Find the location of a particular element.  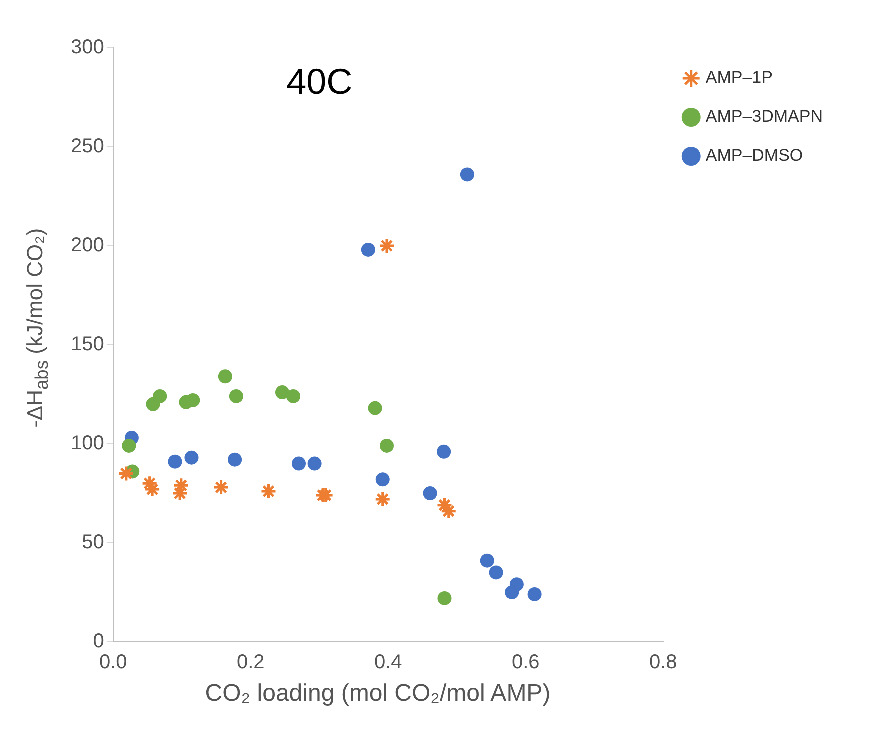

x-tick-label: 0.0 is located at coordinates (113, 663).